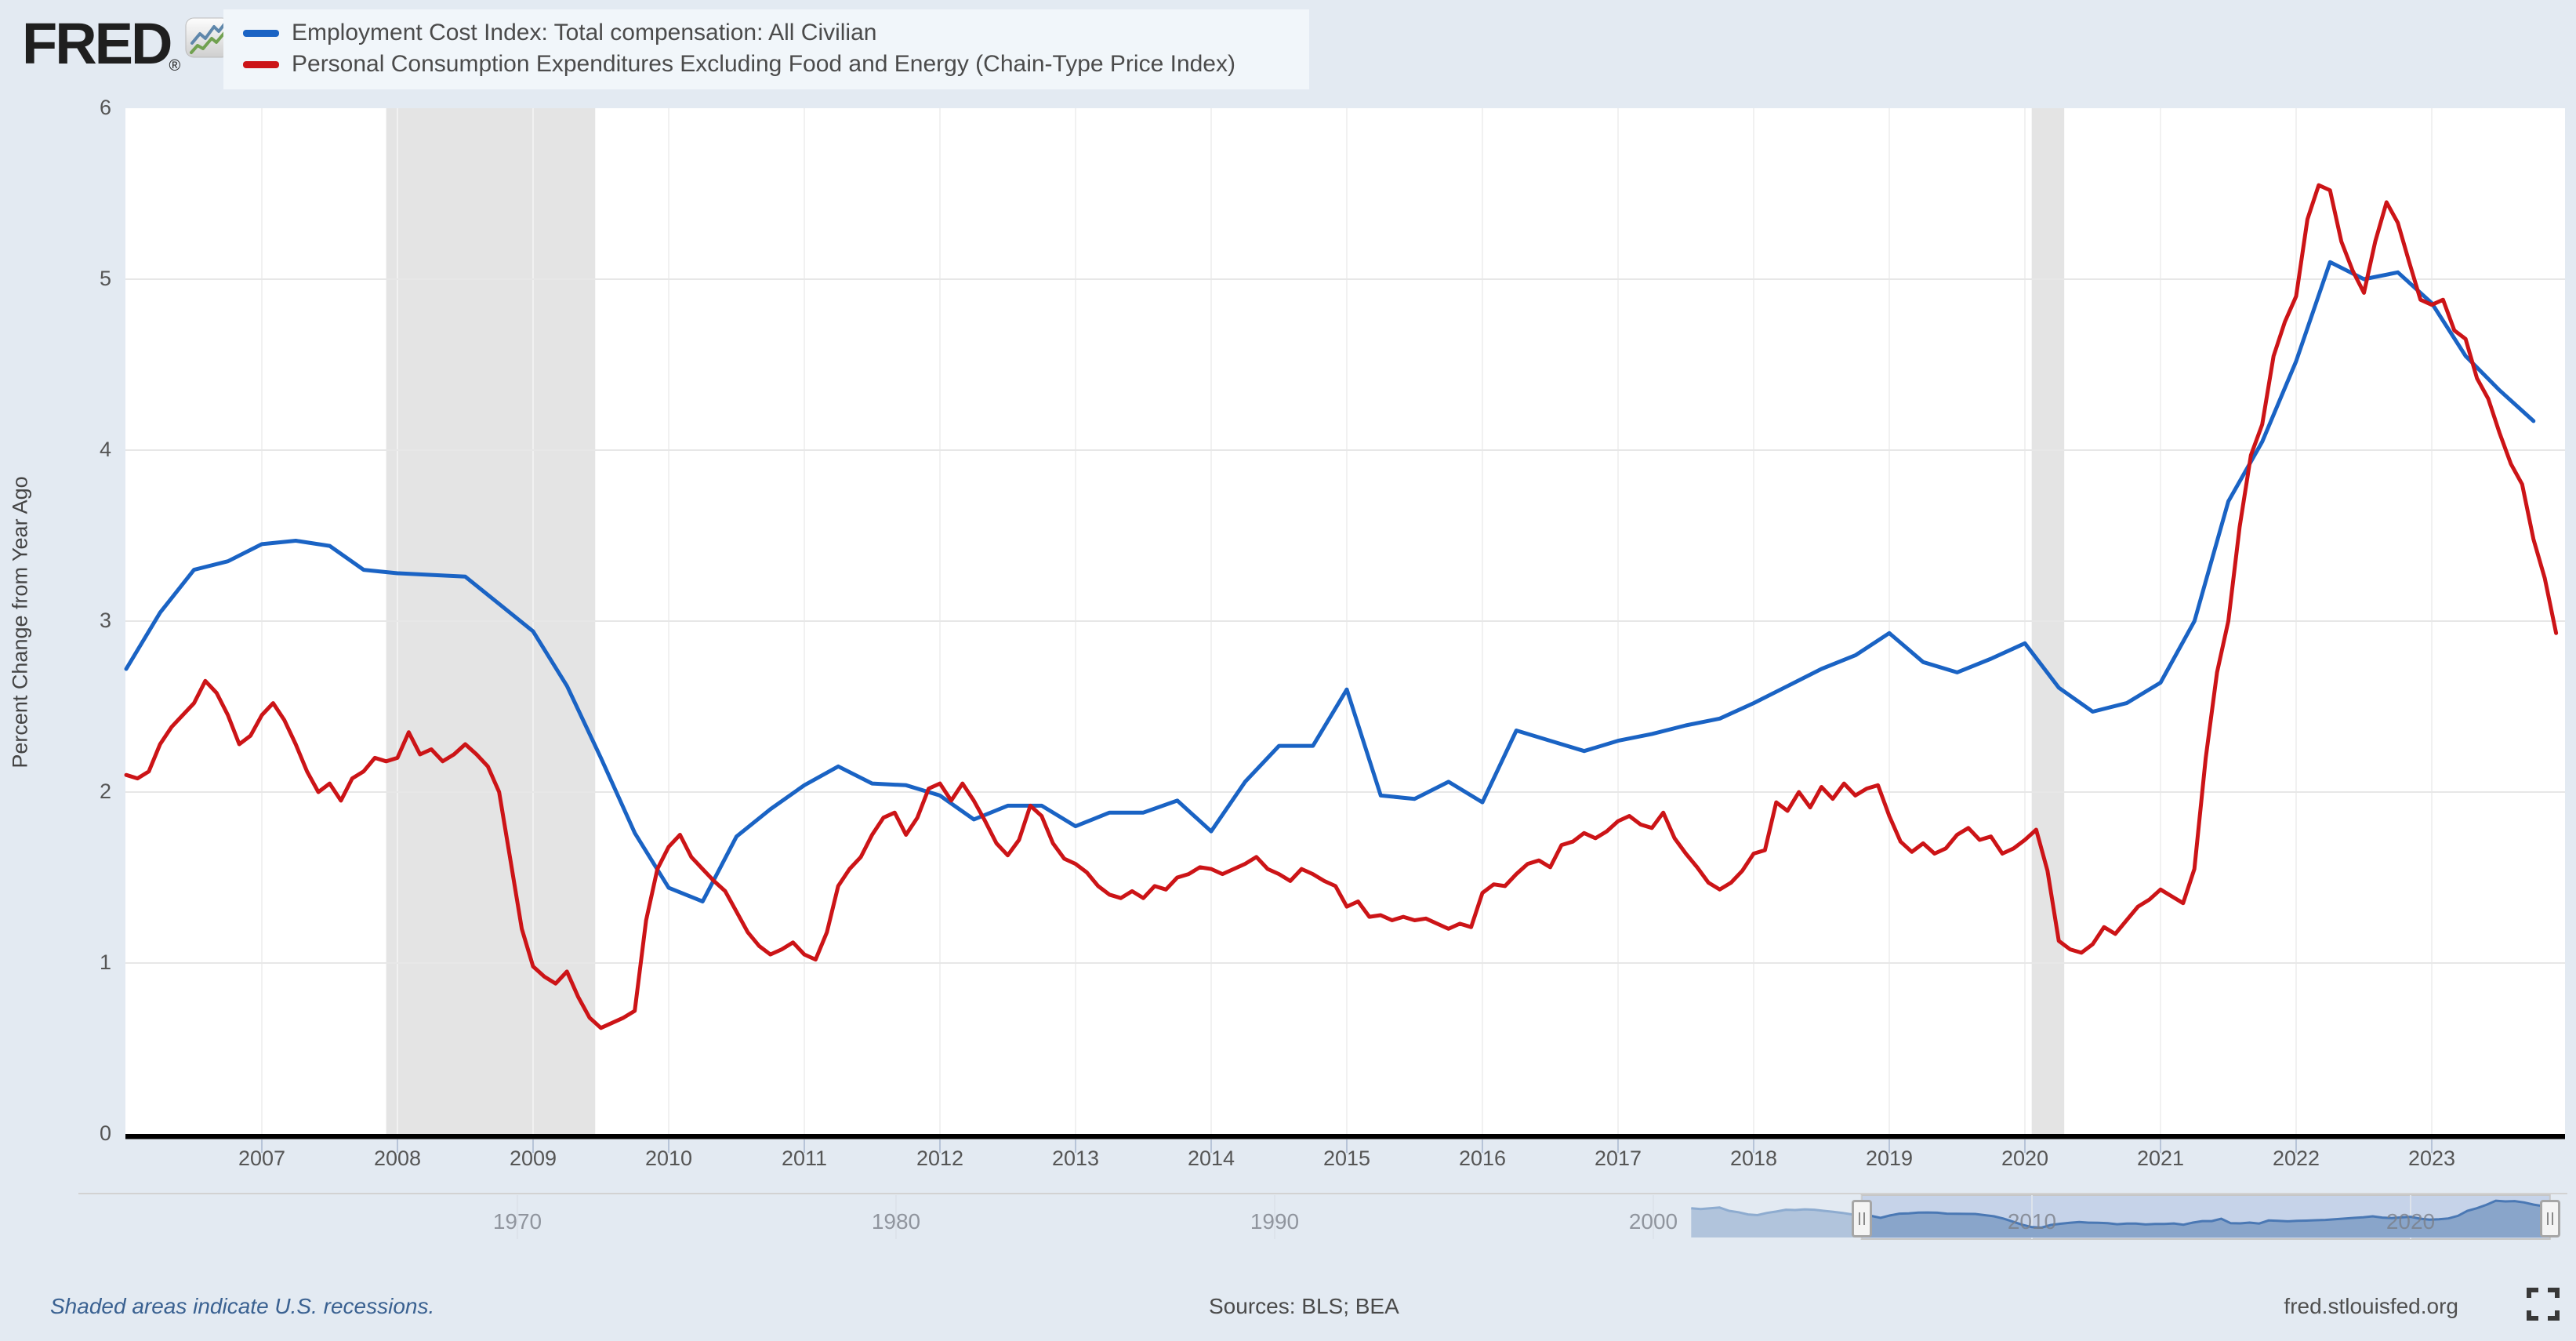  I want to click on x-tick-label: 2008, so click(398, 1158).